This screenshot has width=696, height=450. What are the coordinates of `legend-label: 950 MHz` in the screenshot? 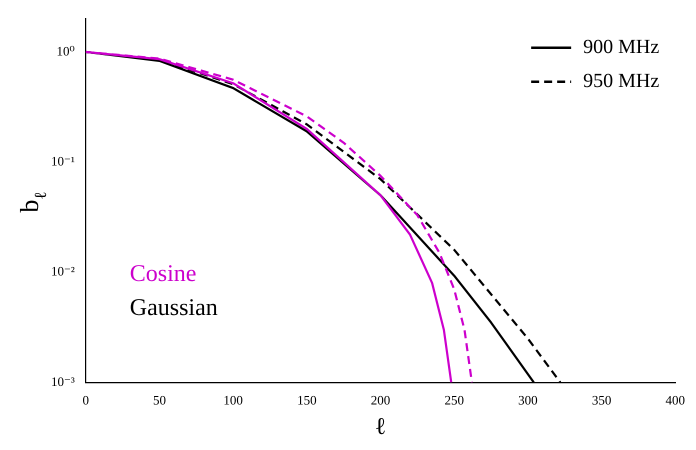 It's located at (621, 81).